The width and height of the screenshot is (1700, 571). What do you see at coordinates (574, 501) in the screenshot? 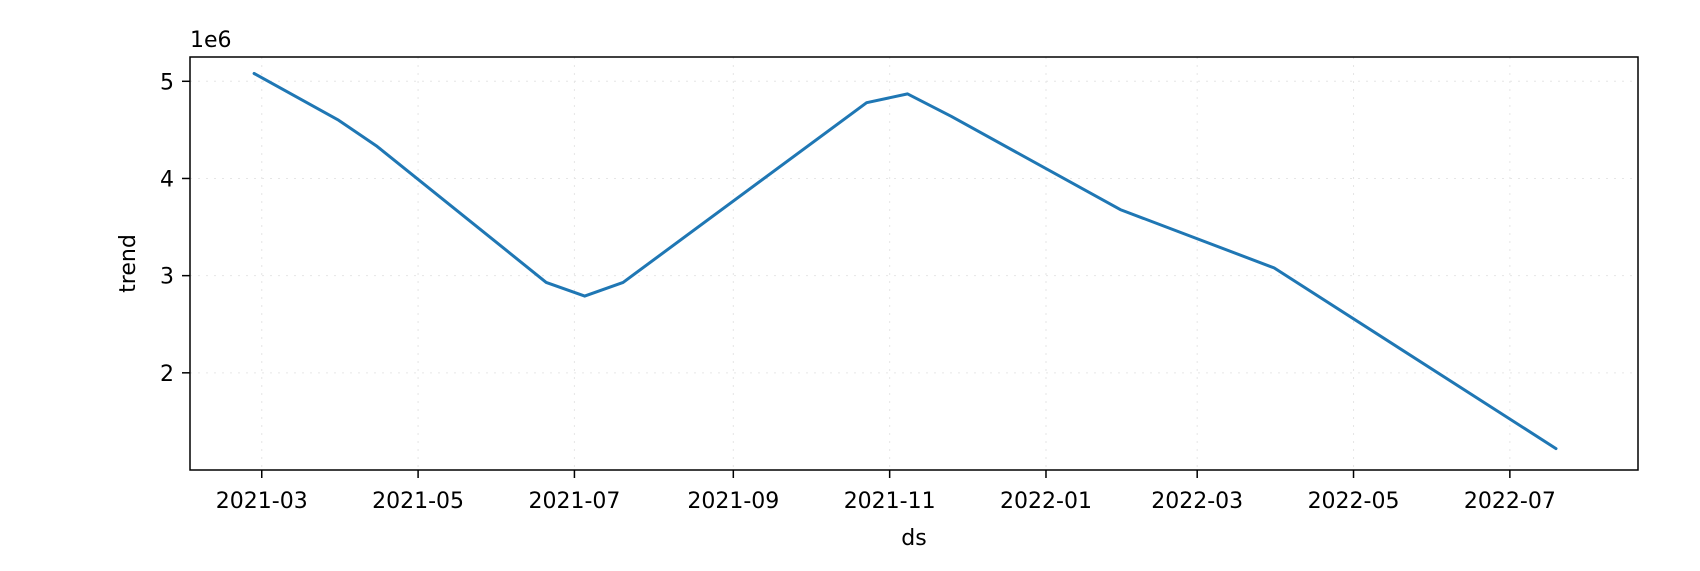
I see `x-tick-label: 2021-07` at bounding box center [574, 501].